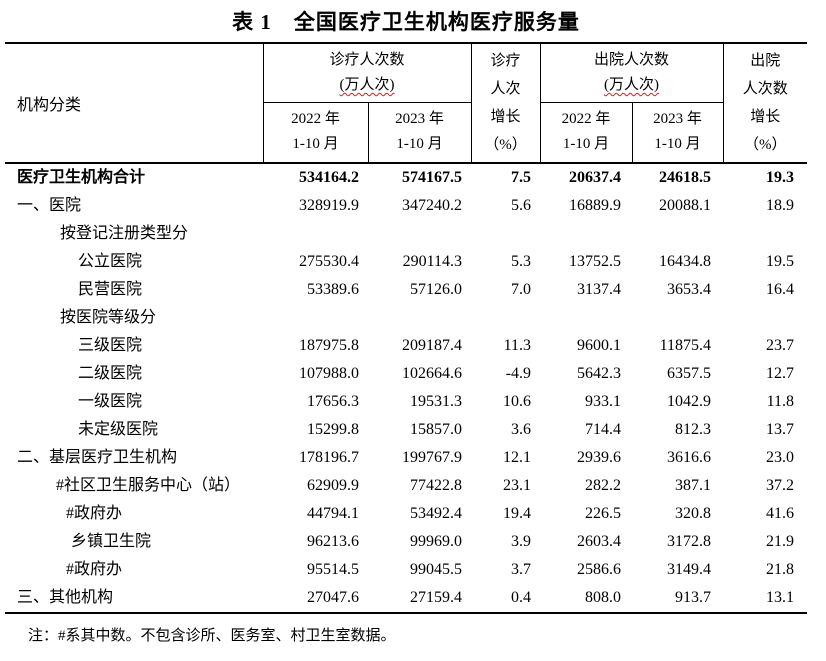 The height and width of the screenshot is (661, 826). Describe the element at coordinates (685, 261) in the screenshot. I see `row-value: 16434.8` at that location.